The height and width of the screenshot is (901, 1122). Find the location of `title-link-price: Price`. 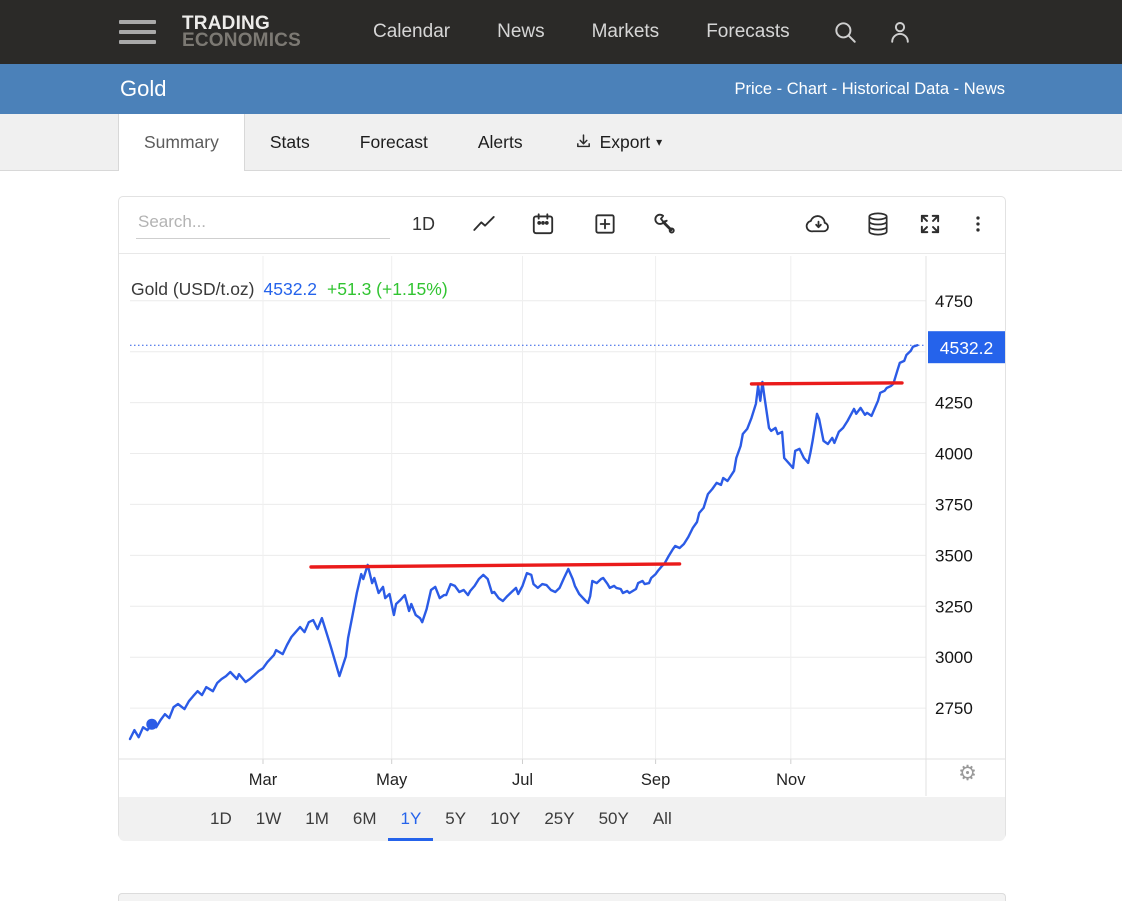

title-link-price: Price is located at coordinates (753, 88).